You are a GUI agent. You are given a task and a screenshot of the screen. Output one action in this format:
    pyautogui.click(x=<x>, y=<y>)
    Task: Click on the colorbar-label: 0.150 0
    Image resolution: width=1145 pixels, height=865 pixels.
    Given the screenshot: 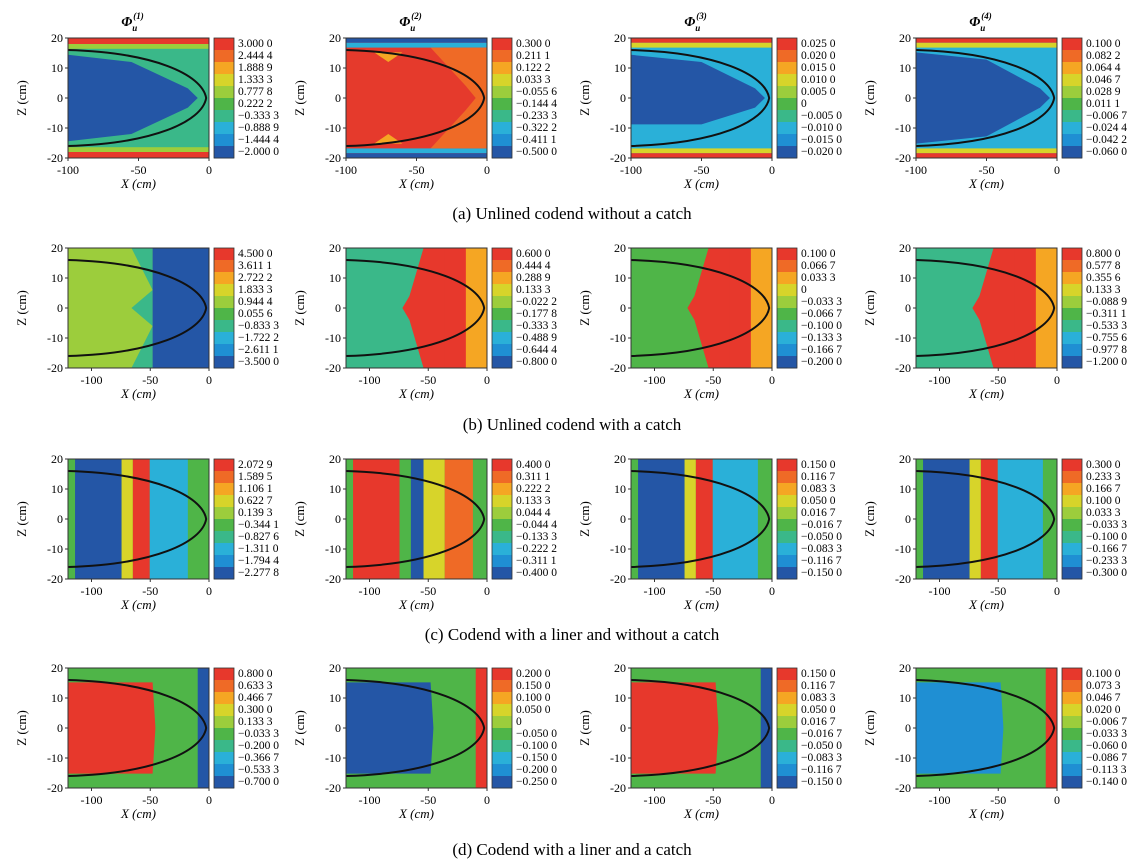 What is the action you would take?
    pyautogui.click(x=818, y=674)
    